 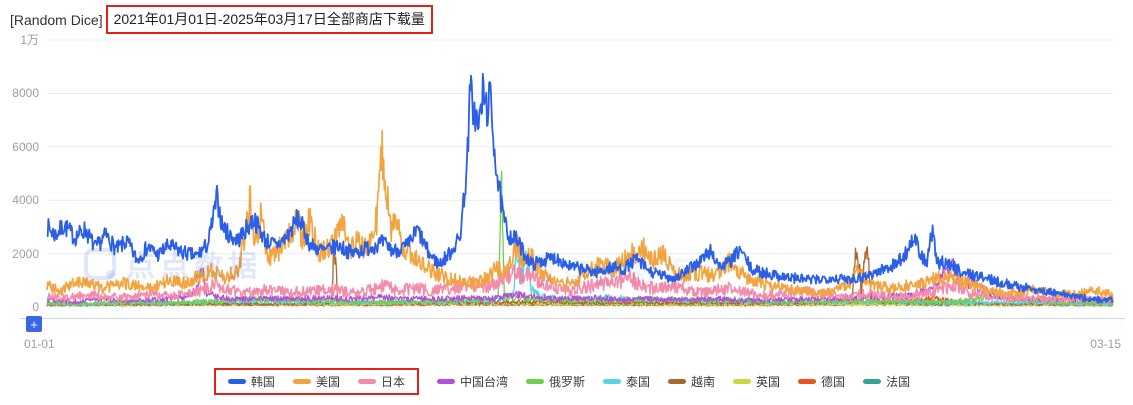 I want to click on page-title: 2021年01月01日-2025年03月17日全部商店下载量, so click(x=269, y=19).